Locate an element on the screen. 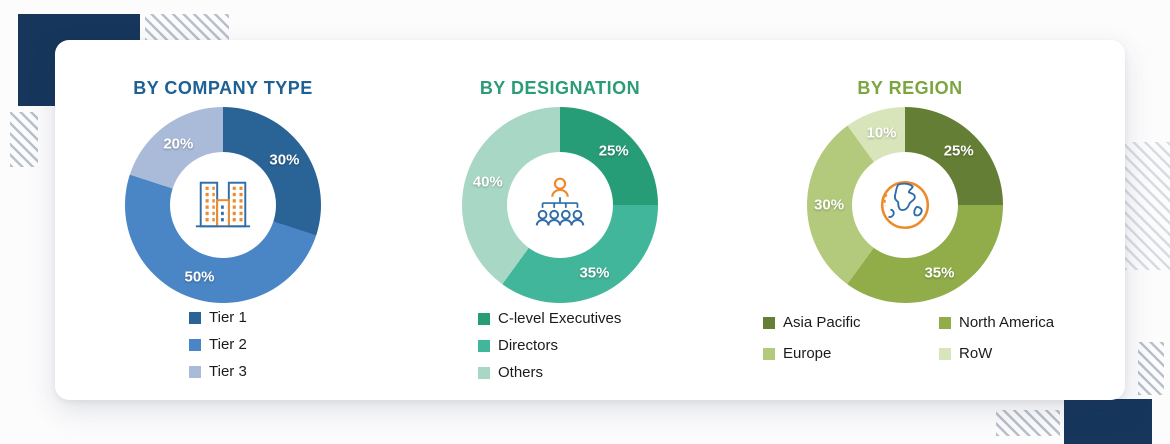 This screenshot has width=1170, height=444. legend-item: Tier 3 is located at coordinates (218, 372).